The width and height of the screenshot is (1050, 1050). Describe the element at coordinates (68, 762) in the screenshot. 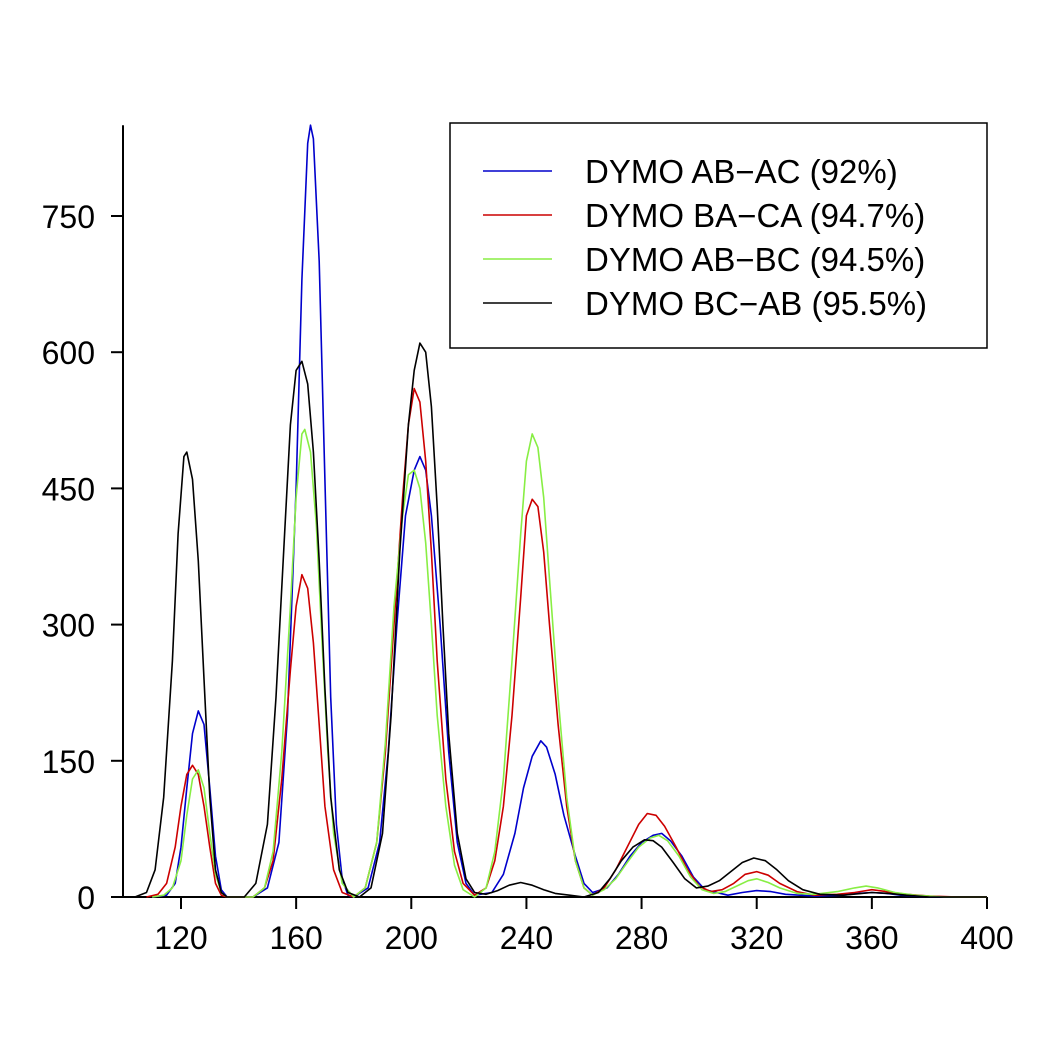

I see `y-tick-label: 150` at that location.